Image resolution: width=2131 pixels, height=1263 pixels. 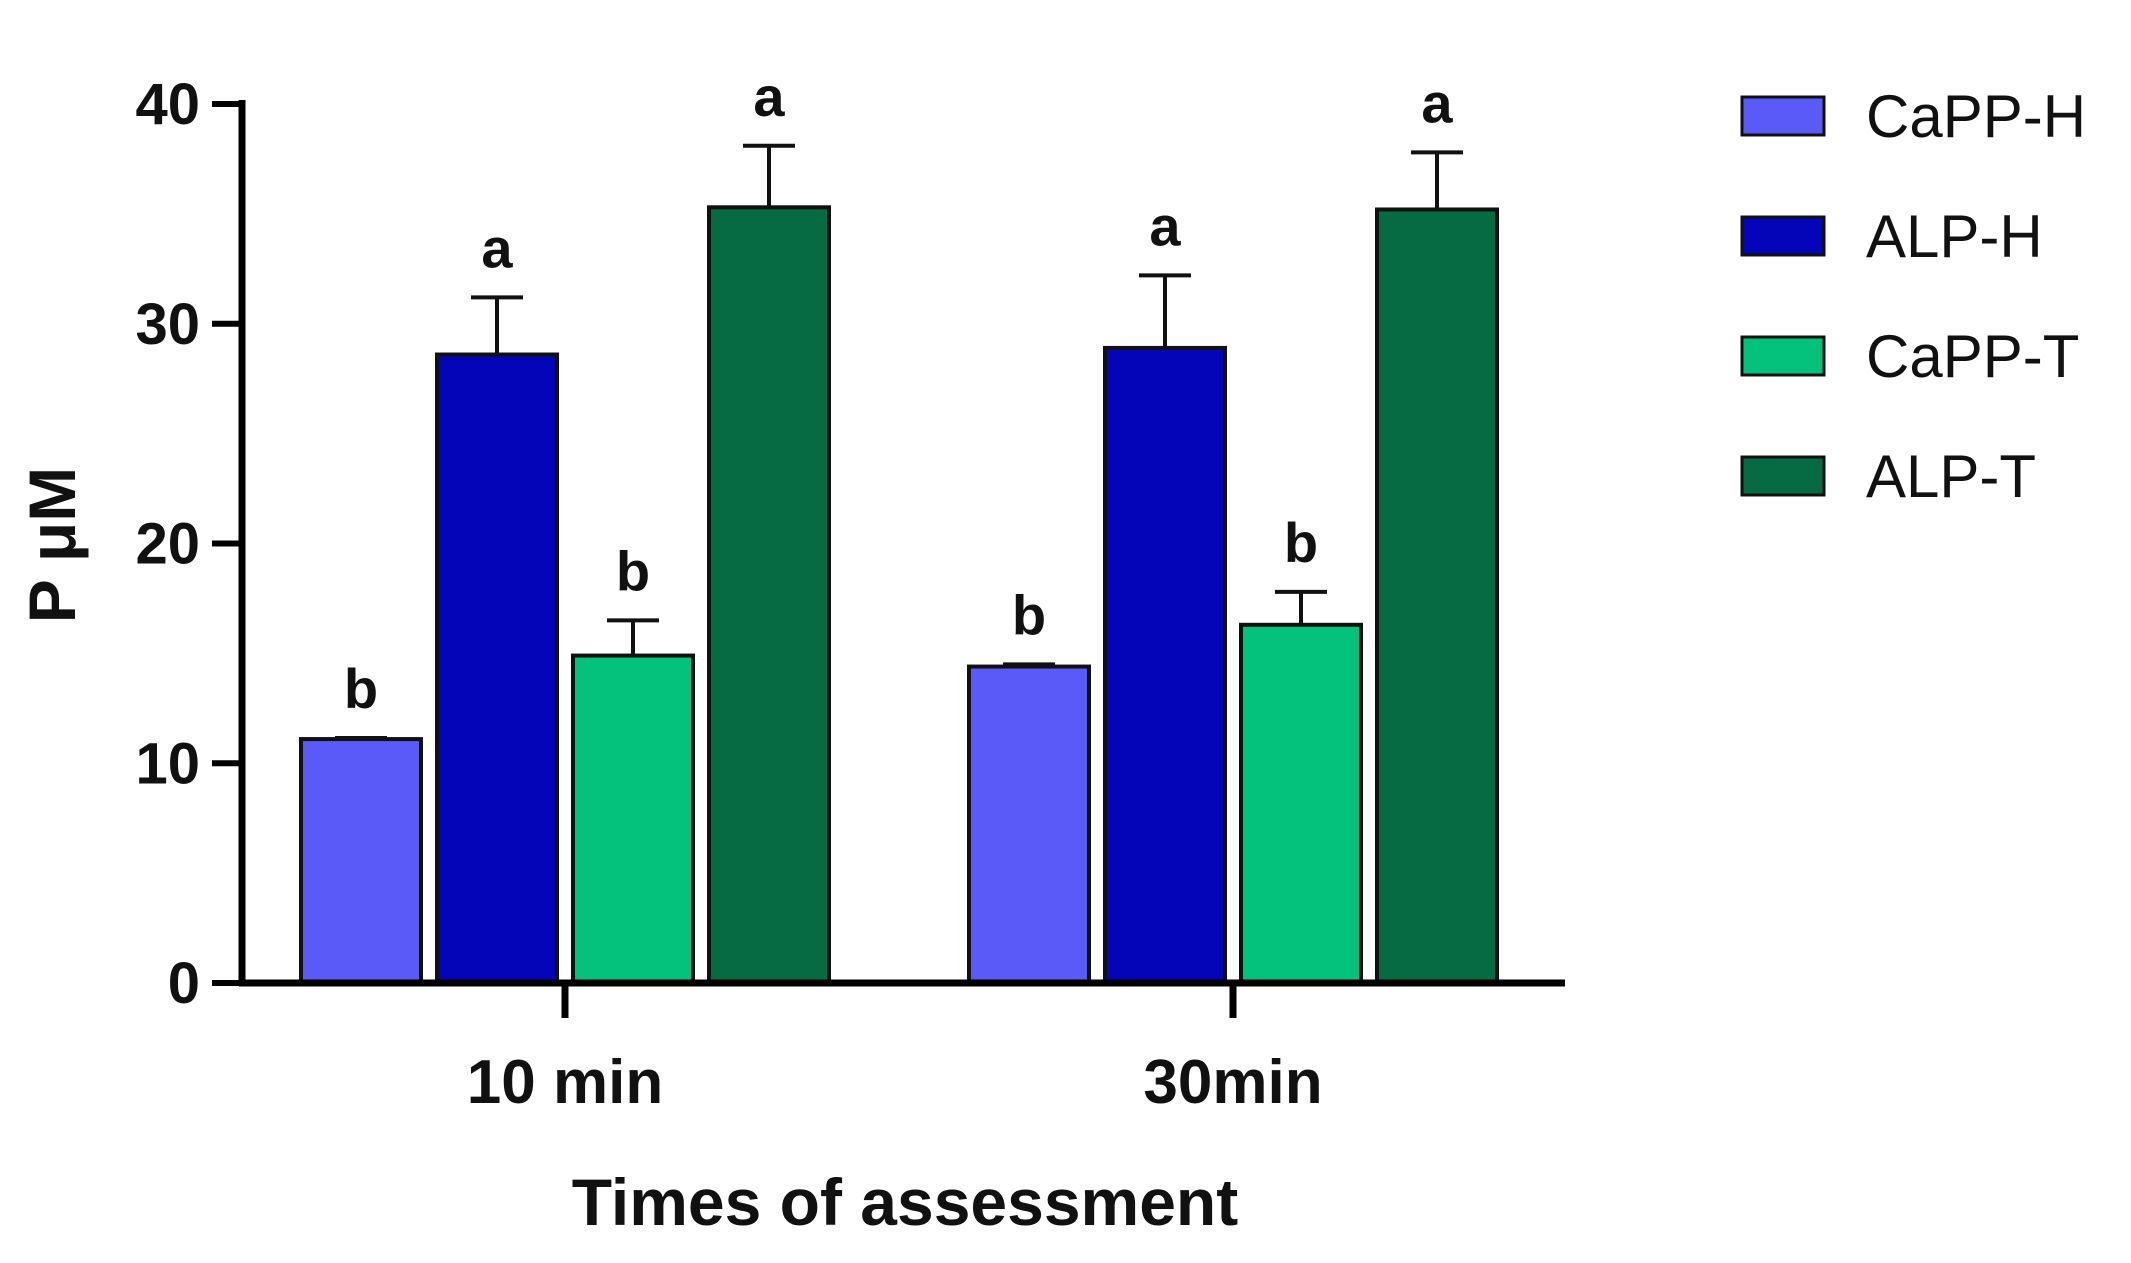 What do you see at coordinates (1029, 614) in the screenshot?
I see `significance-letter-CaPP-H-30min: b` at bounding box center [1029, 614].